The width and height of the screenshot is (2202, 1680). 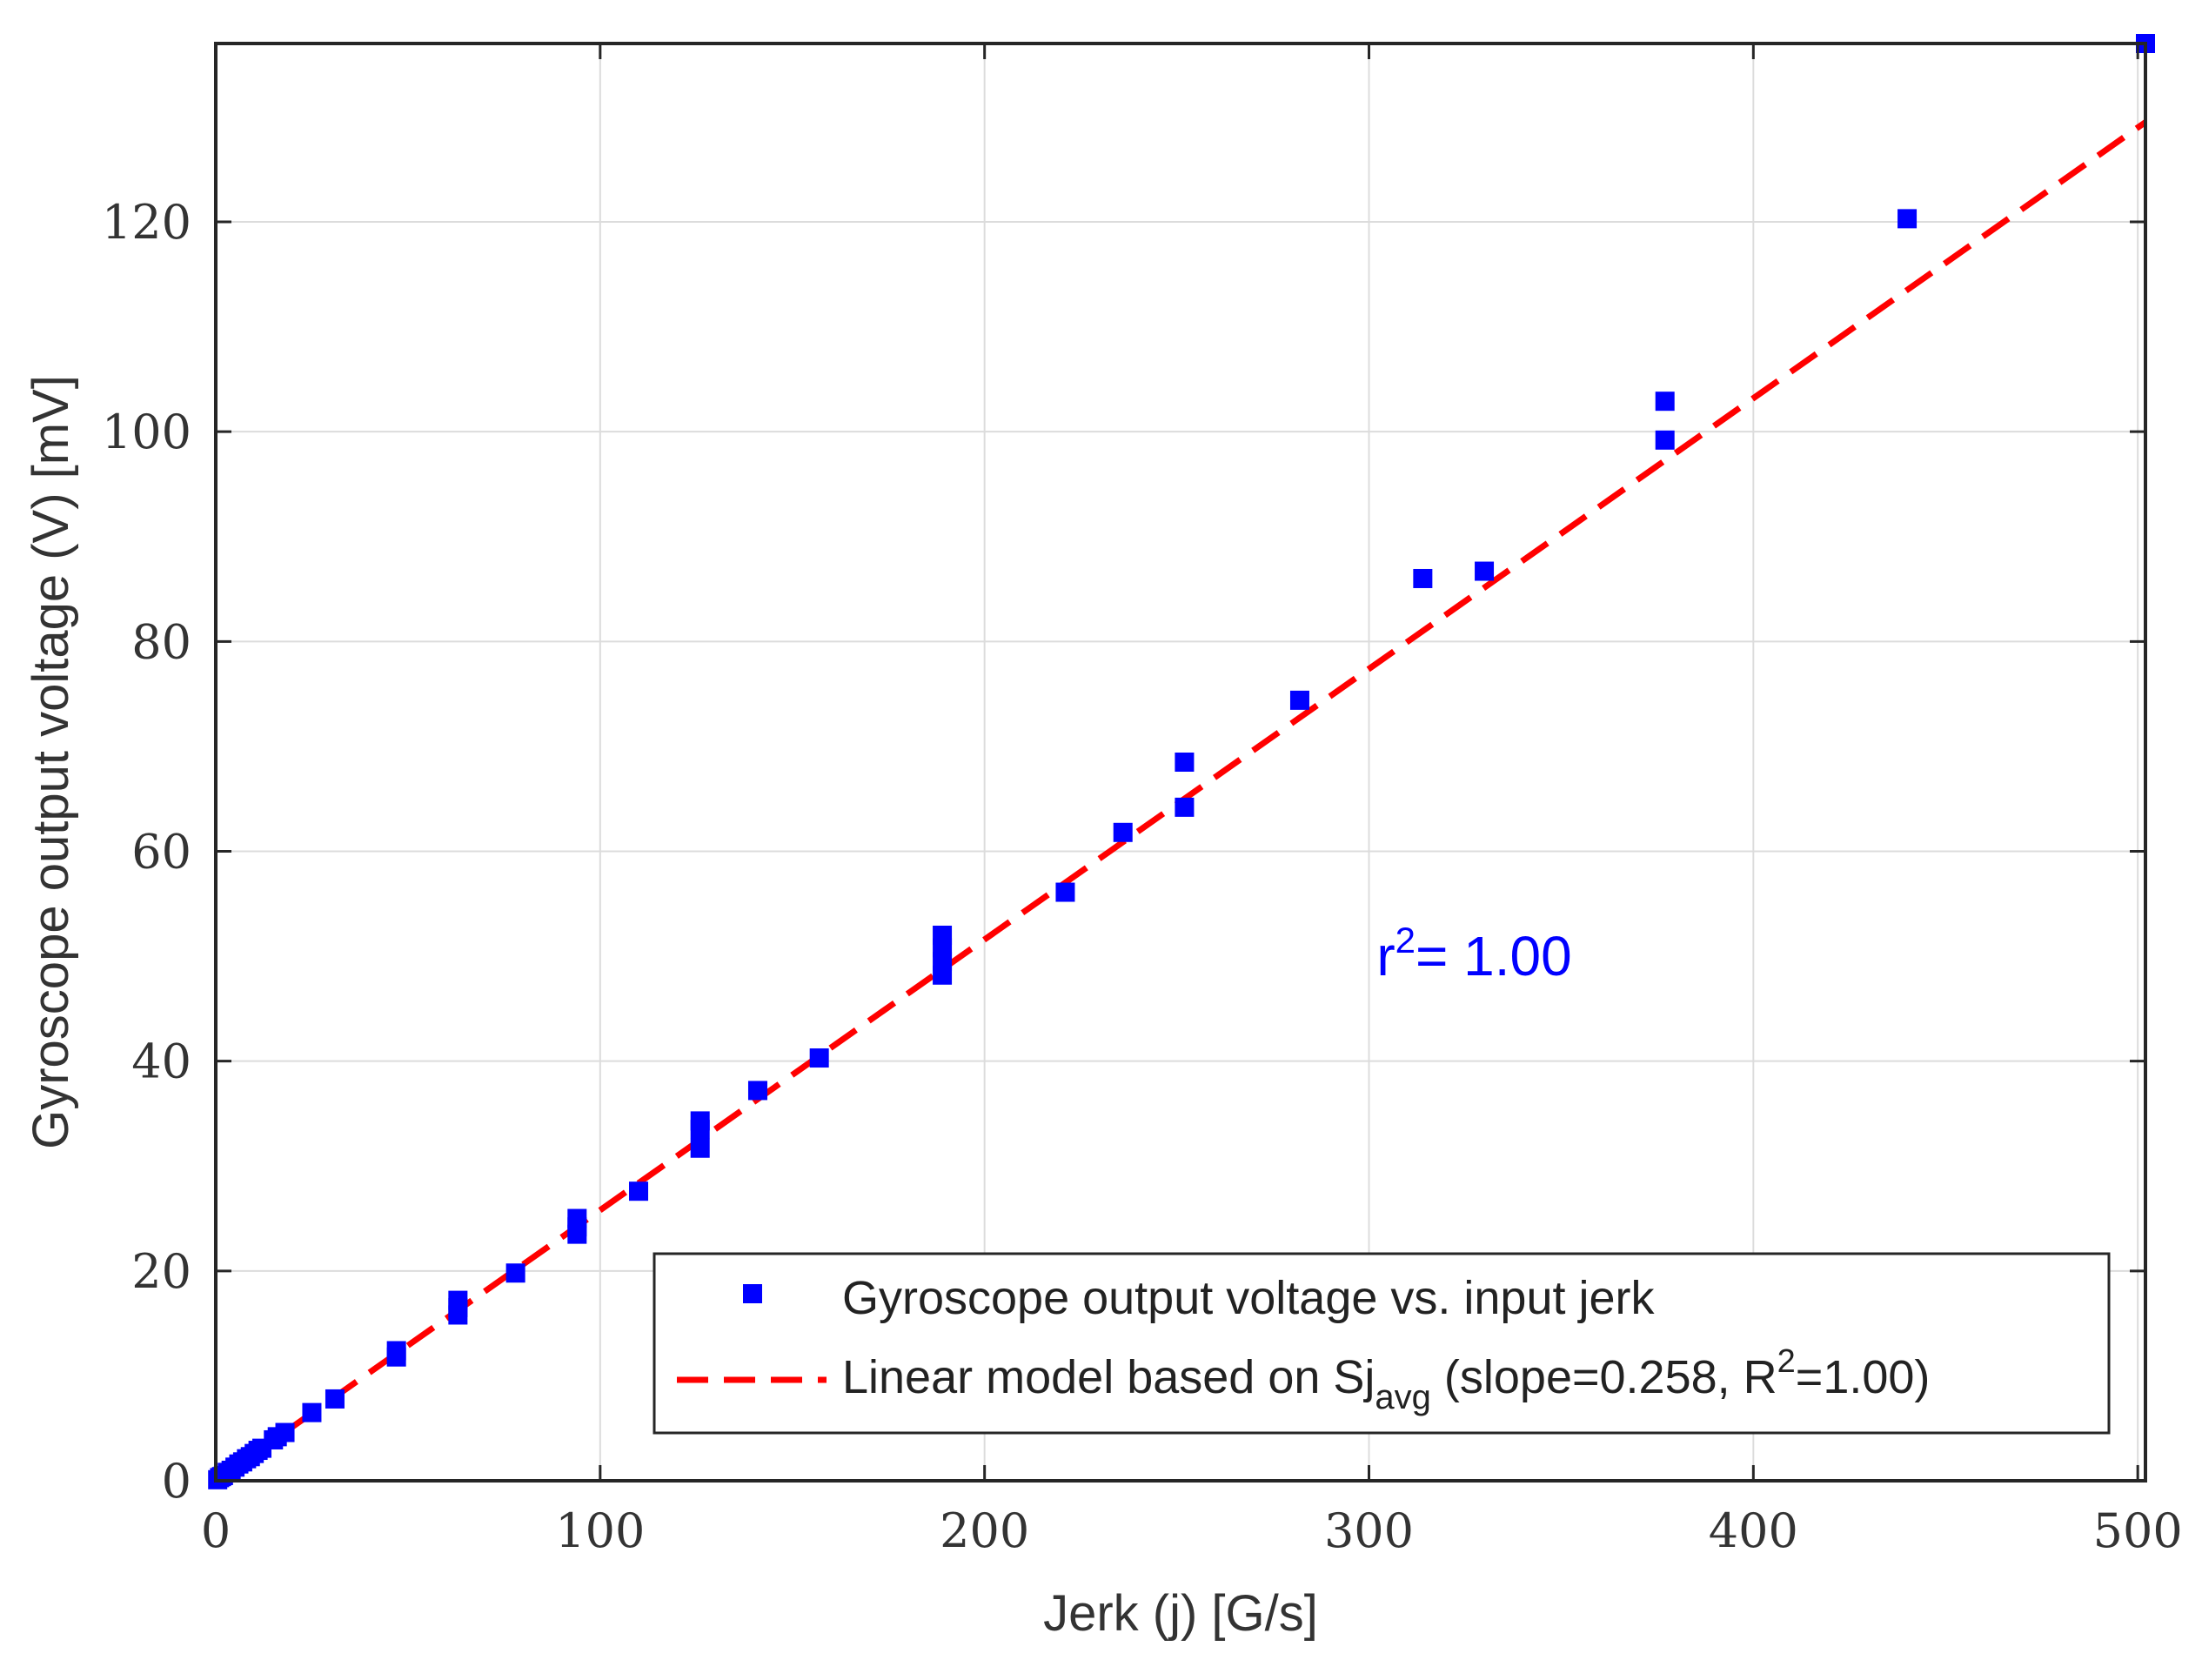 What do you see at coordinates (216, 1530) in the screenshot?
I see `x-tick-label: 0` at bounding box center [216, 1530].